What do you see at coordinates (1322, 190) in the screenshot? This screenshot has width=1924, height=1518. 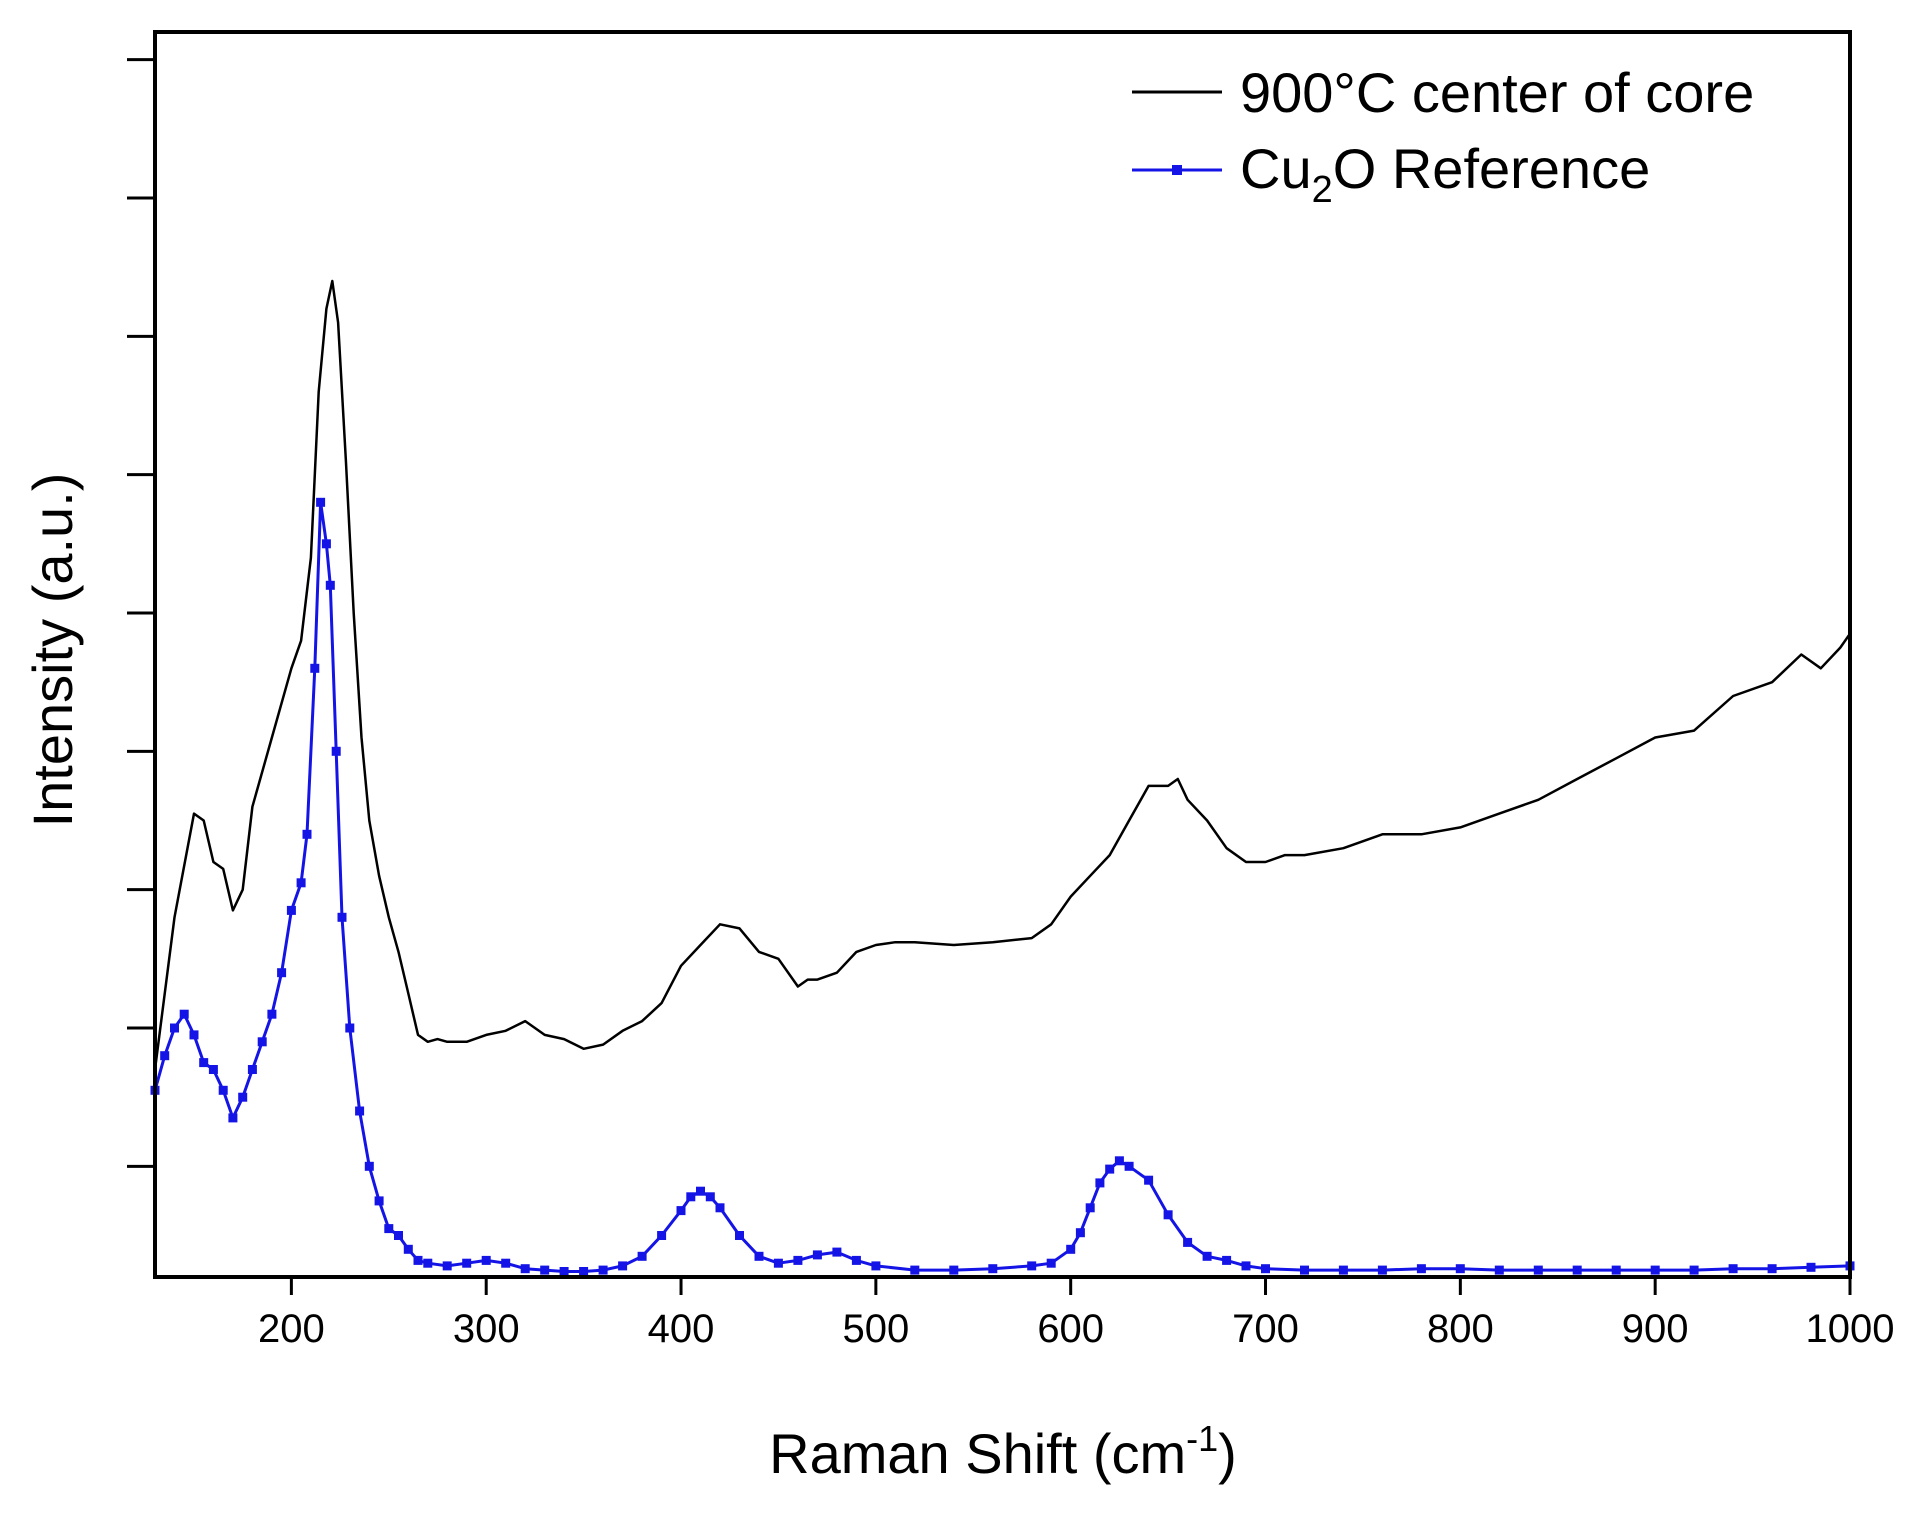 I see `legend-label-series-2-sub: 2` at bounding box center [1322, 190].